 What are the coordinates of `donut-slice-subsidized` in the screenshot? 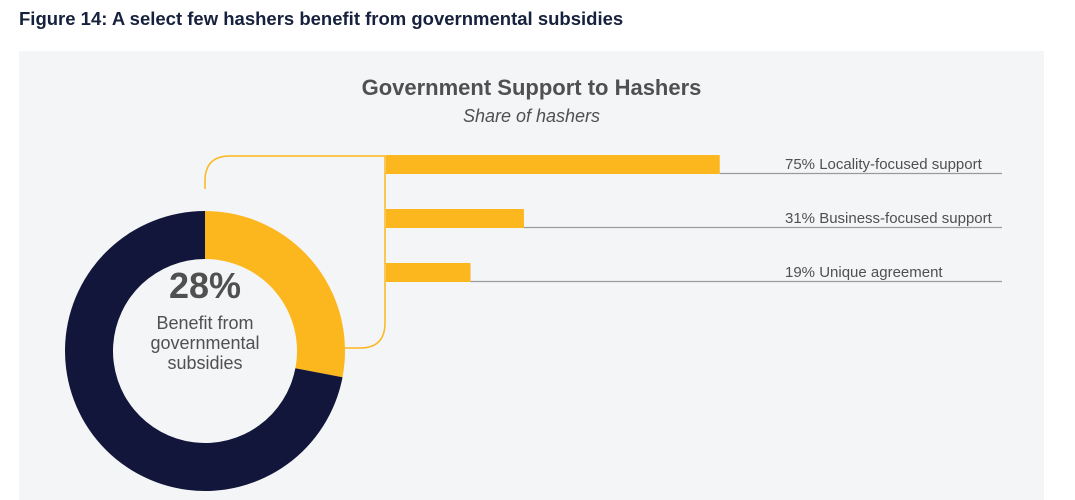 It's located at (275, 294).